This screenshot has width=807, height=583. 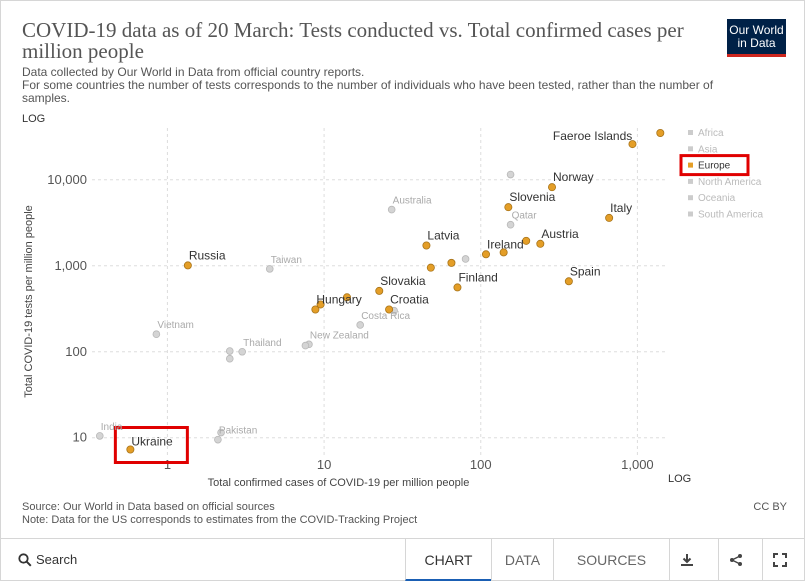 I want to click on share-button, so click(x=735, y=560).